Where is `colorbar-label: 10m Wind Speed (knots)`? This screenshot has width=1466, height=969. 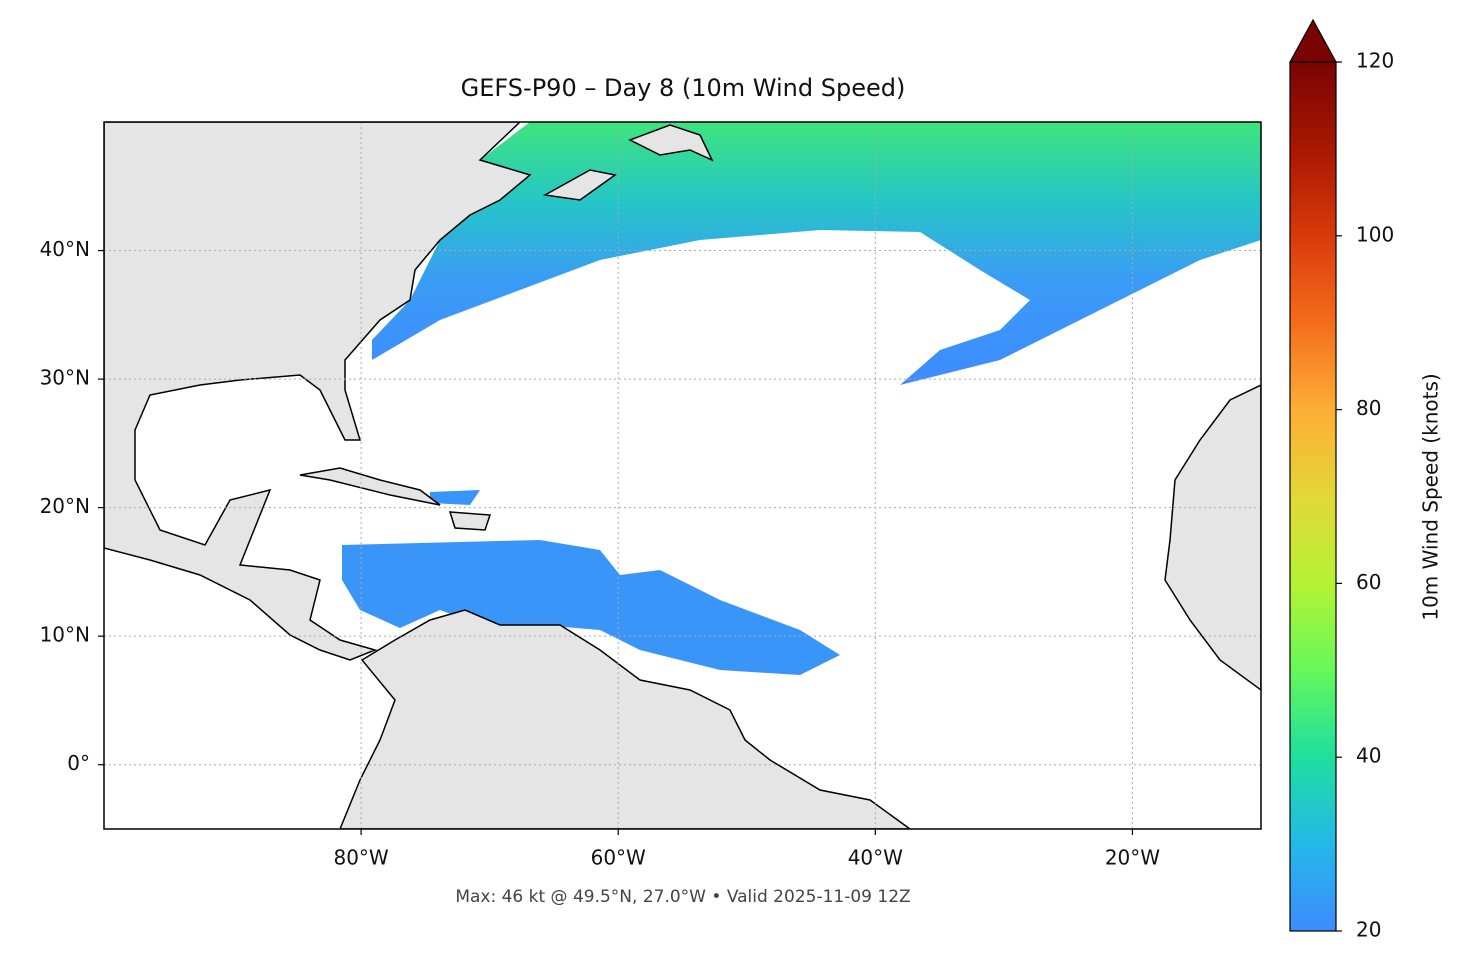
colorbar-label: 10m Wind Speed (knots) is located at coordinates (1431, 496).